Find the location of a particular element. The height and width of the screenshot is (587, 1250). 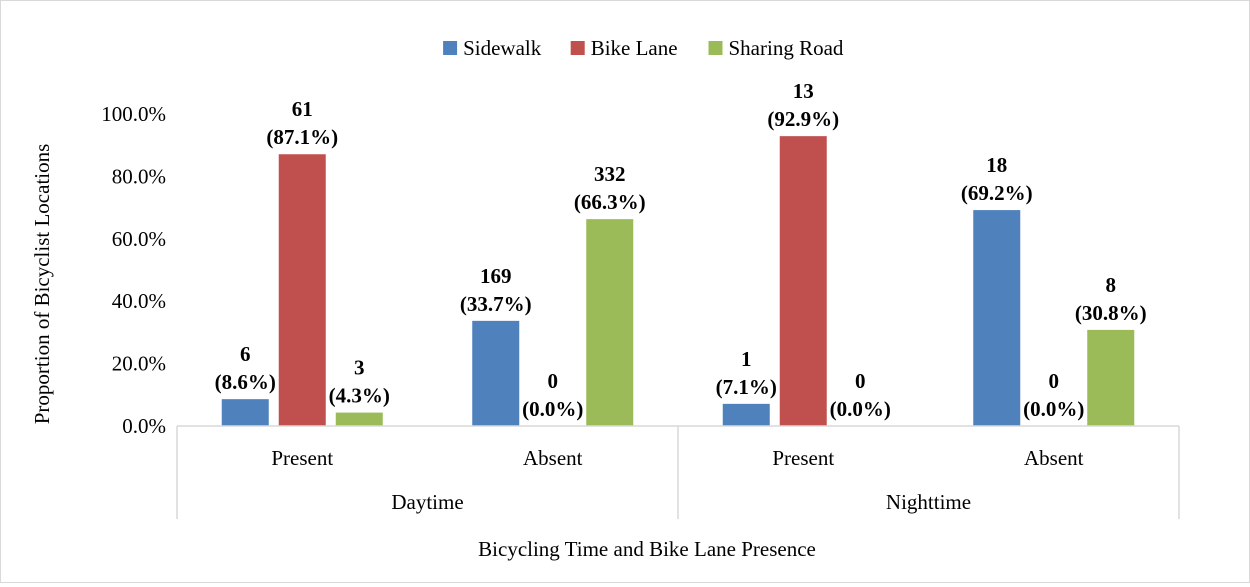

data-label-count: 8 is located at coordinates (1111, 285).